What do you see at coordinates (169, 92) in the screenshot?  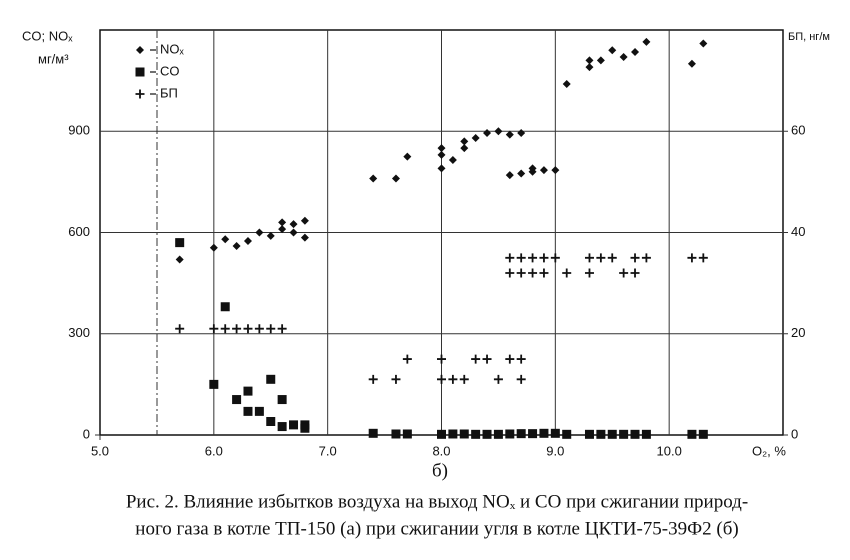 I see `legend-label: БП` at bounding box center [169, 92].